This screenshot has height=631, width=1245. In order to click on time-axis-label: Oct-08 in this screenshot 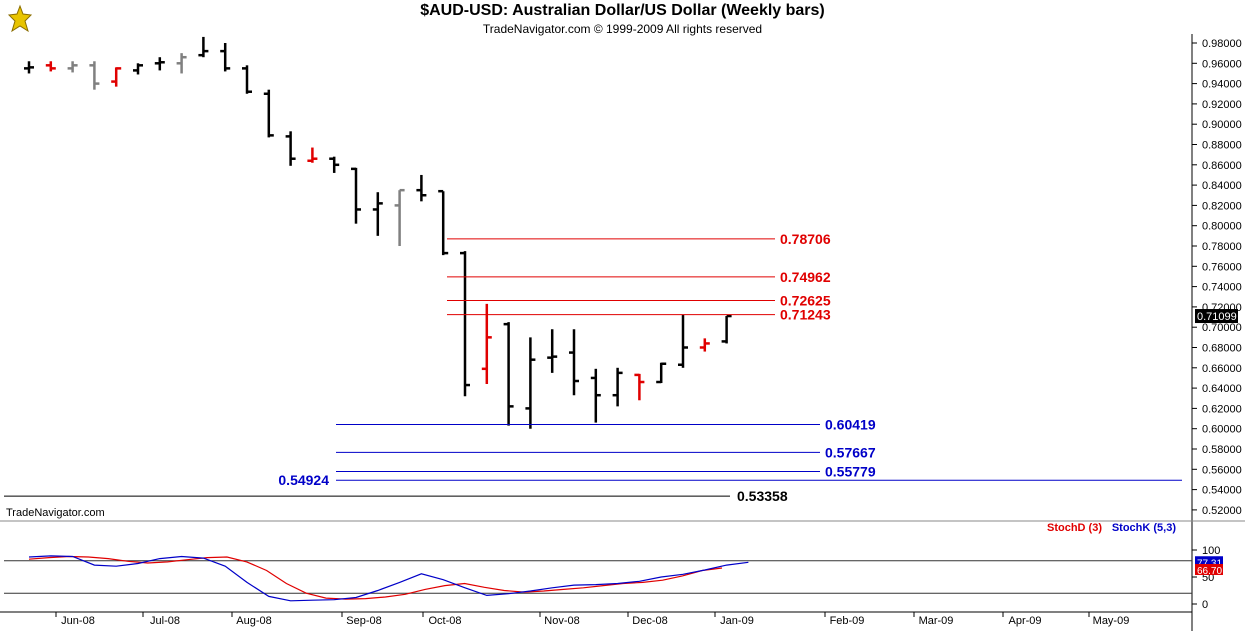, I will do `click(444, 621)`.